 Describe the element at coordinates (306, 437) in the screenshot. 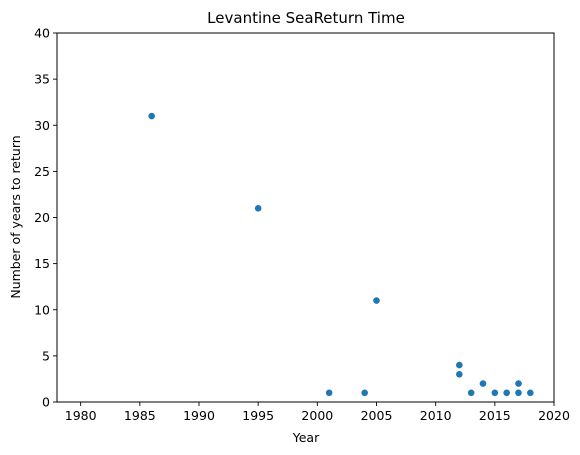

I see `x-axis-label: Year` at that location.